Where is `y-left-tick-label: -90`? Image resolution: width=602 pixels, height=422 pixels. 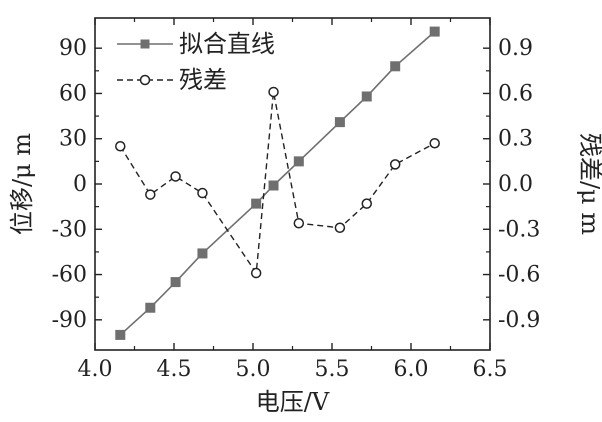 y-left-tick-label: -90 is located at coordinates (69, 320).